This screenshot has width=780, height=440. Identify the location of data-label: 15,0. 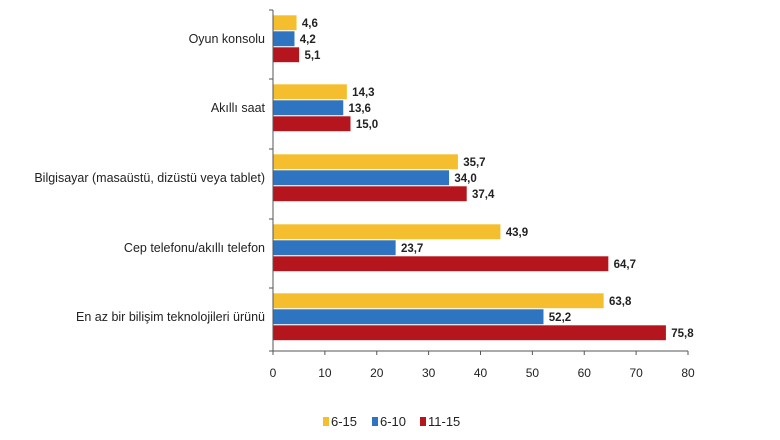
(367, 125).